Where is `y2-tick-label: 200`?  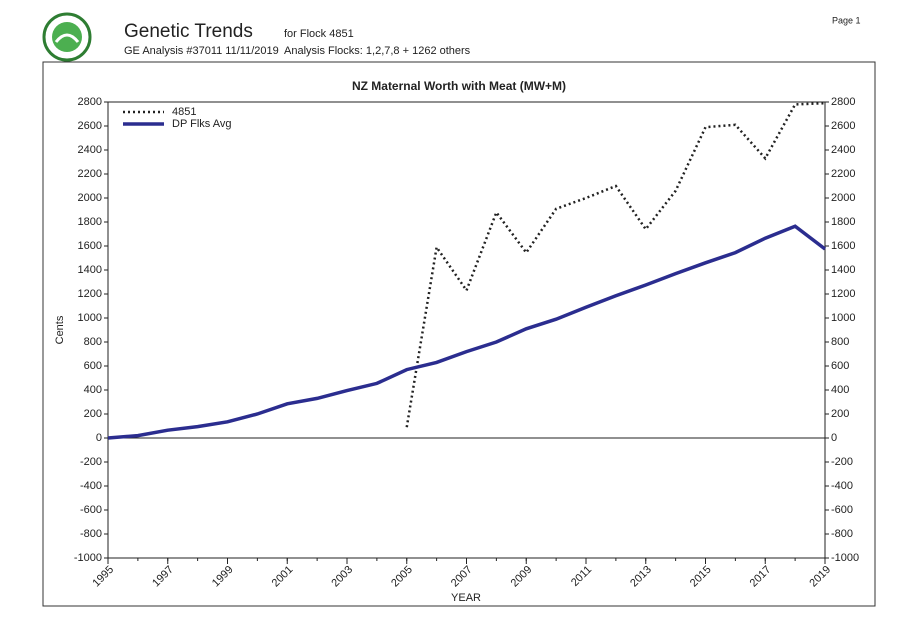
y2-tick-label: 200 is located at coordinates (840, 414).